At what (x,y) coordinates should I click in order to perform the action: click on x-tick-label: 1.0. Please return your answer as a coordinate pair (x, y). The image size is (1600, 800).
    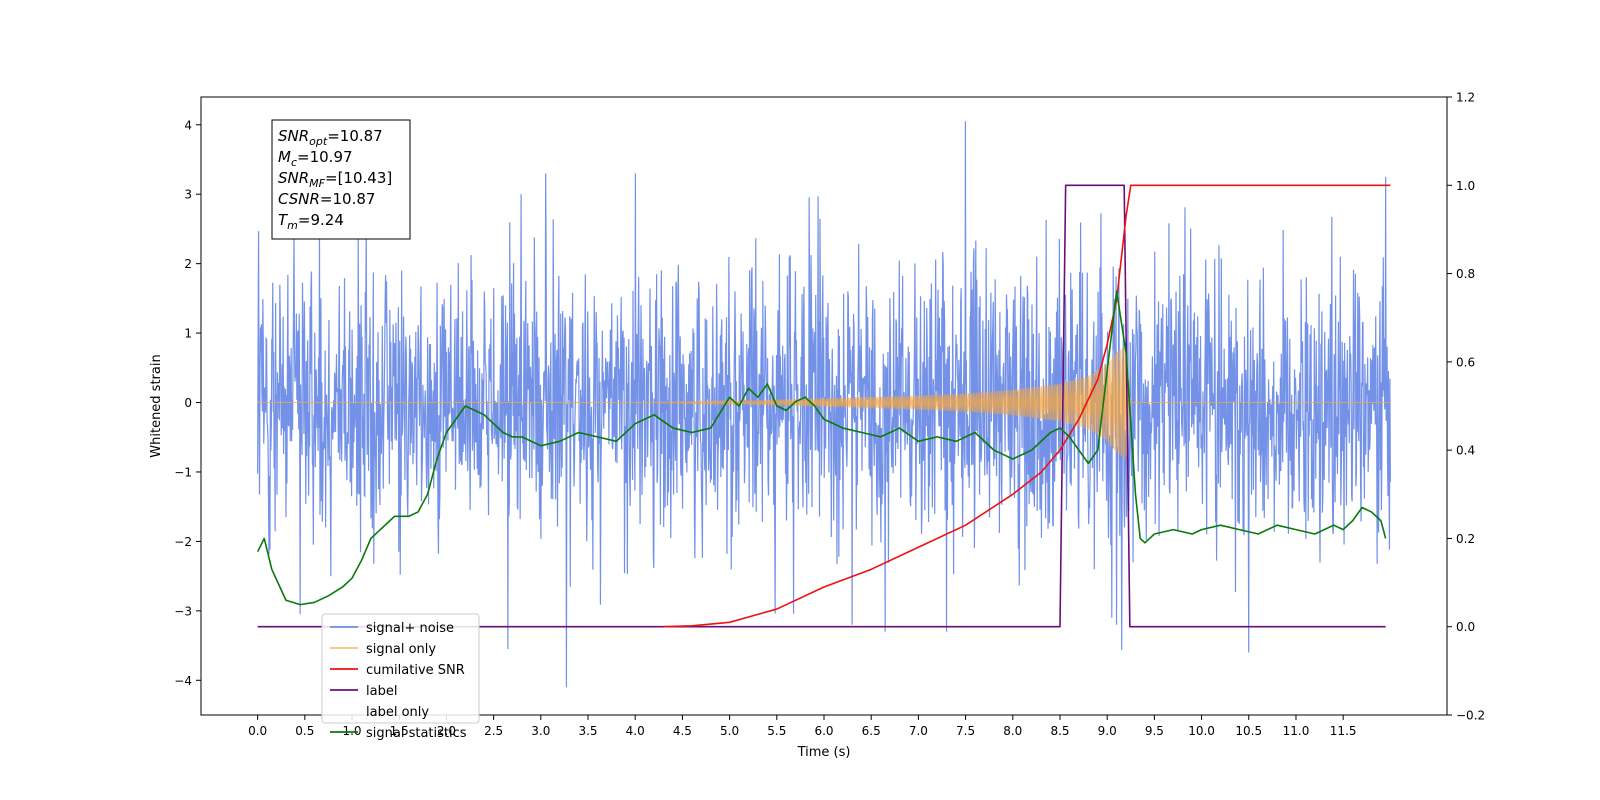
    Looking at the image, I should click on (351, 731).